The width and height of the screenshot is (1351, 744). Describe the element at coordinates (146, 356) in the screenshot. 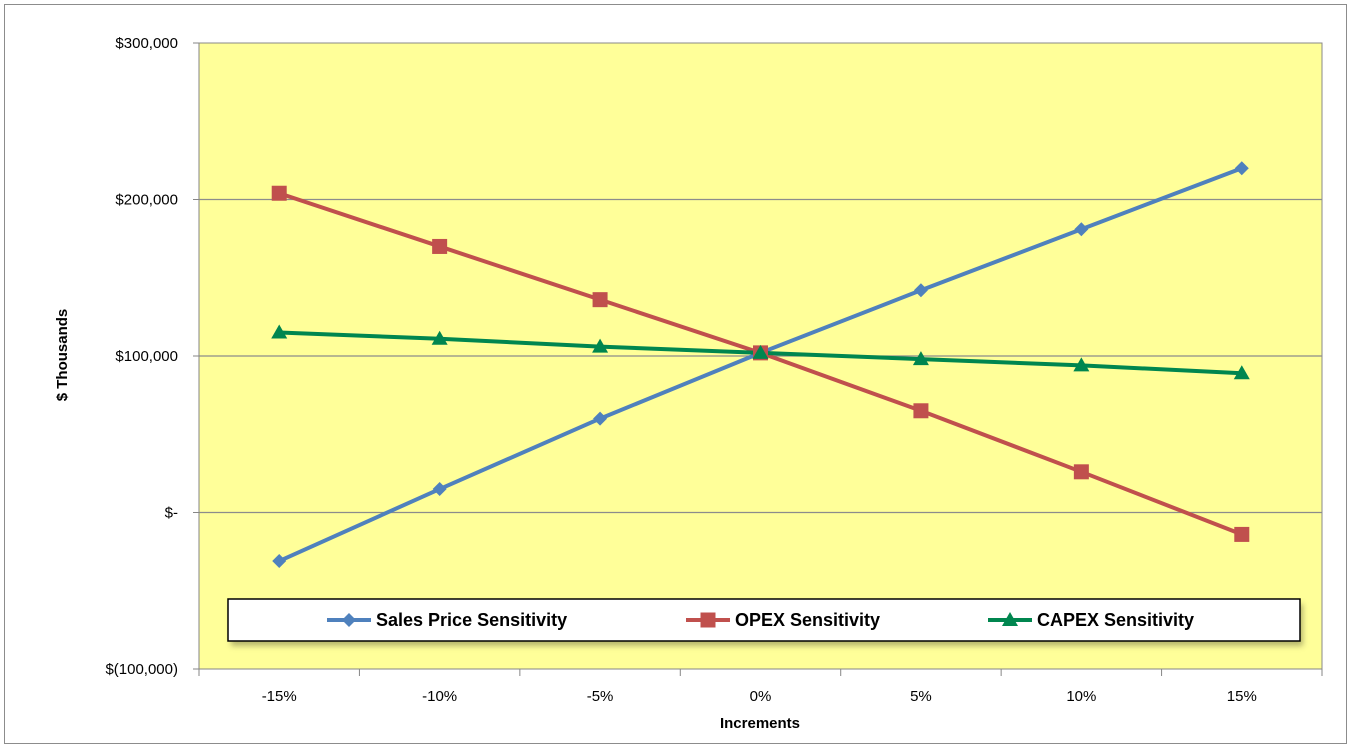

I see `y-tick-label: $100,000` at that location.